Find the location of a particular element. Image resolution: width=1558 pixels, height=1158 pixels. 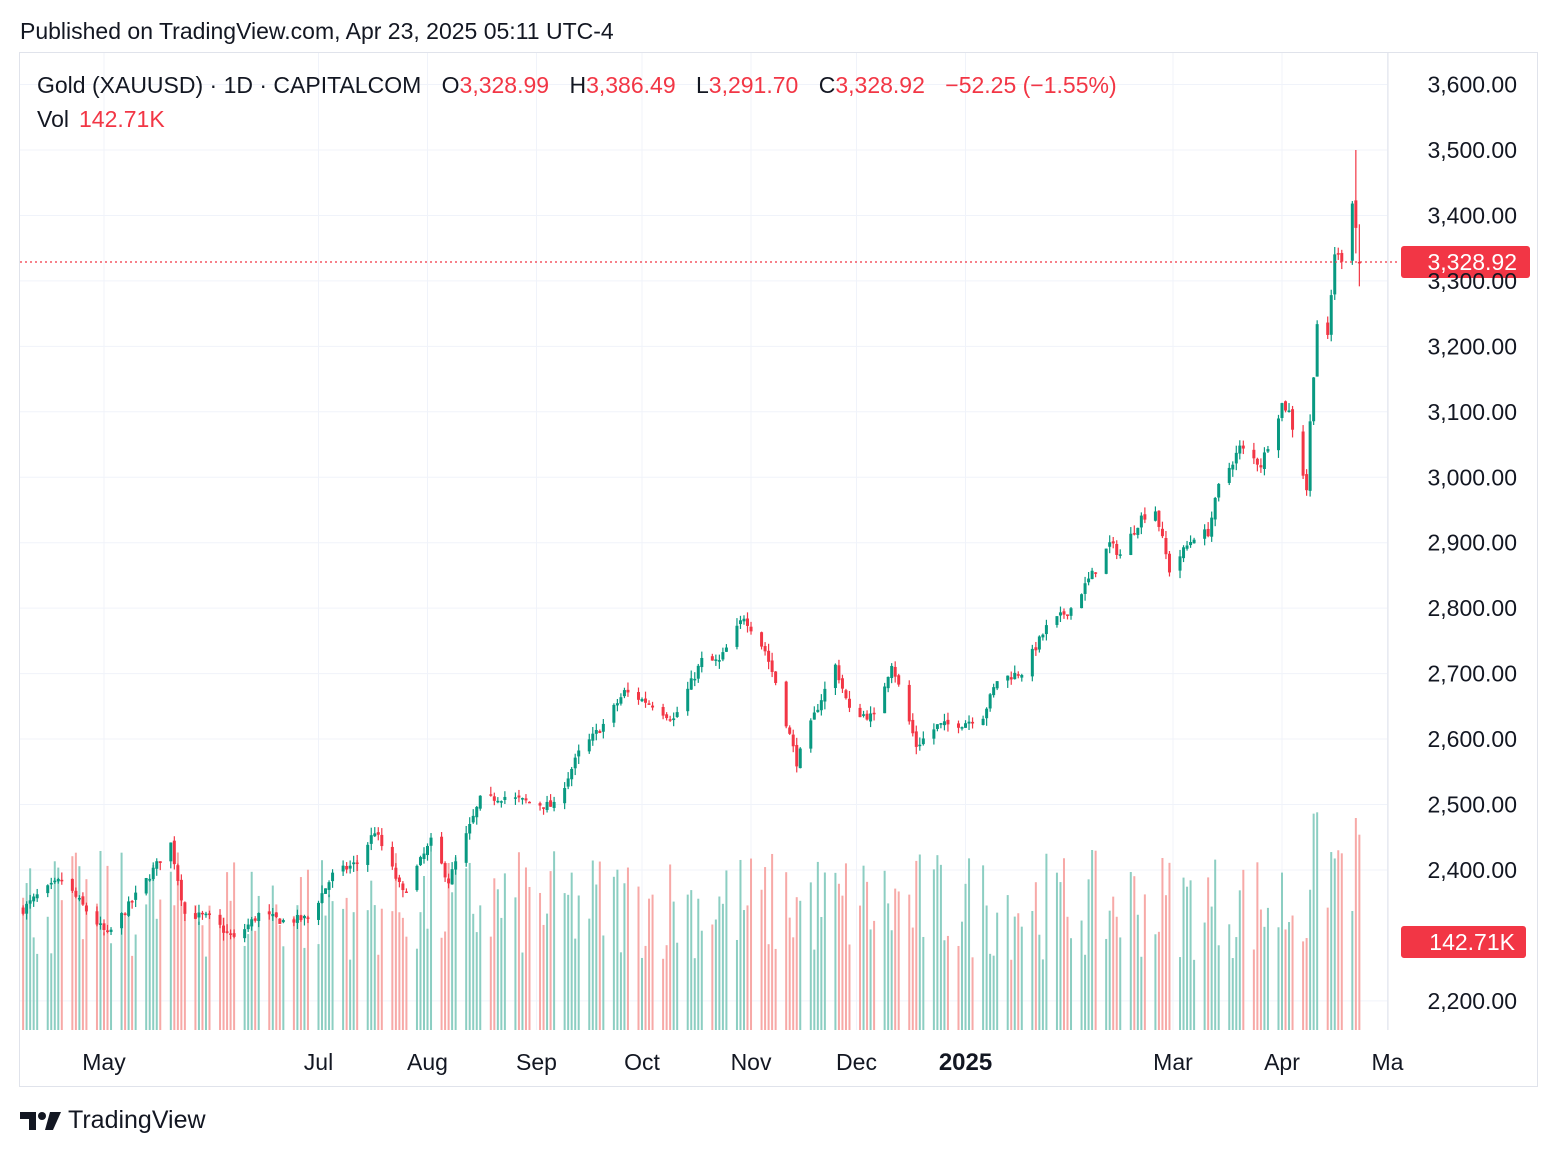

price-tick-label: 2,900.00 is located at coordinates (1472, 543).